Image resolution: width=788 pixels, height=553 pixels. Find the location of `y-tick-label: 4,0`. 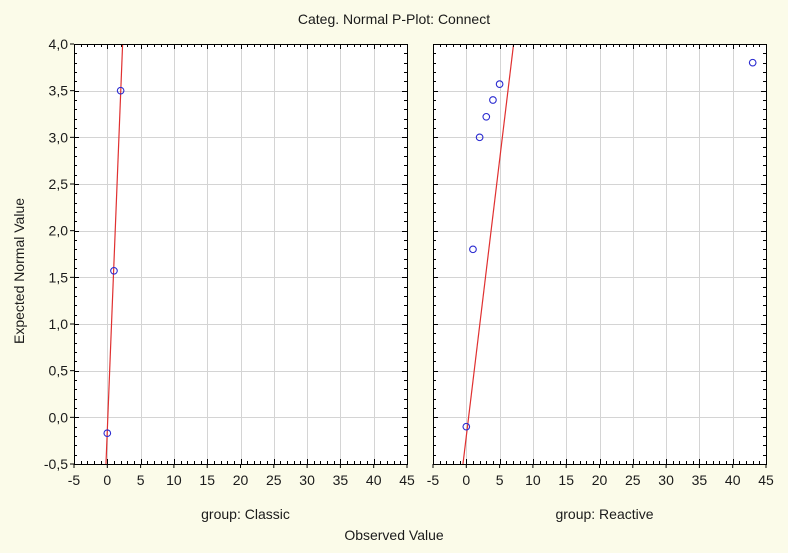

y-tick-label: 4,0 is located at coordinates (59, 44).